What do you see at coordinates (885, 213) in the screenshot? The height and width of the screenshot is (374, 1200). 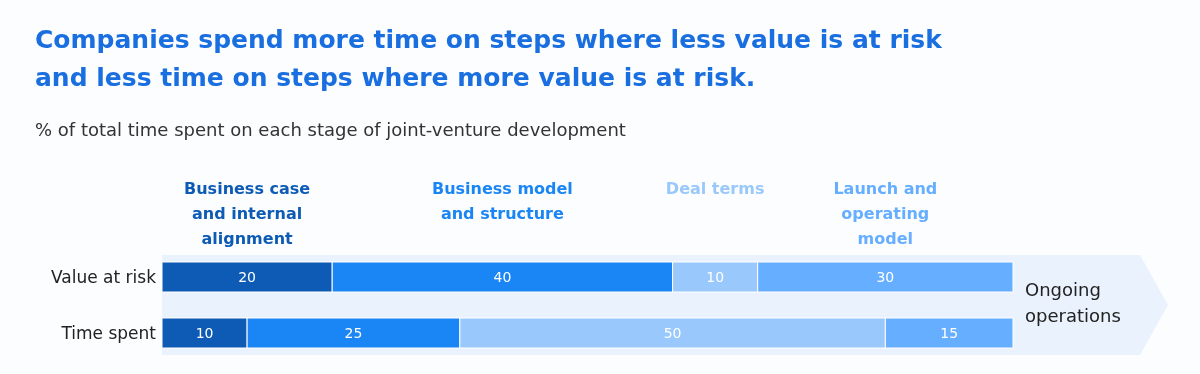 I see `series-label: Launch and operating model` at bounding box center [885, 213].